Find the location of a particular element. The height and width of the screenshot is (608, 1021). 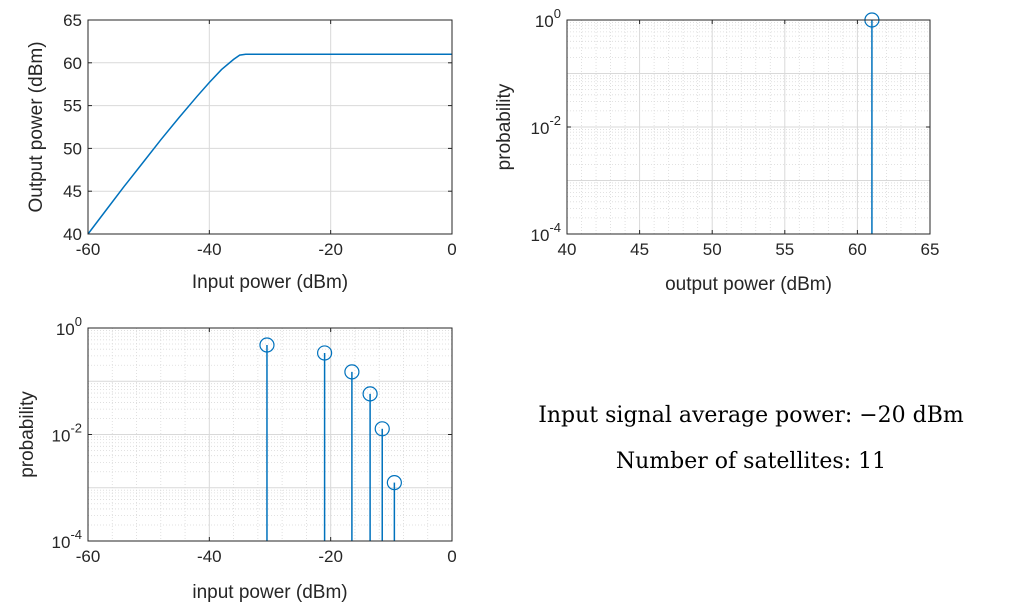

x-tick-label: 65 is located at coordinates (930, 249).